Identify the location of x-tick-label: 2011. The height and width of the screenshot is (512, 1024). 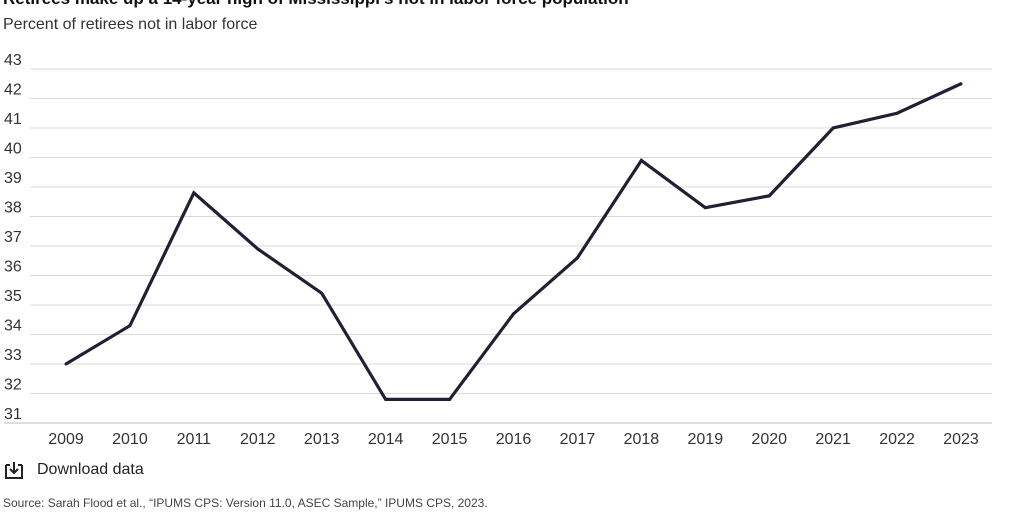
(194, 439).